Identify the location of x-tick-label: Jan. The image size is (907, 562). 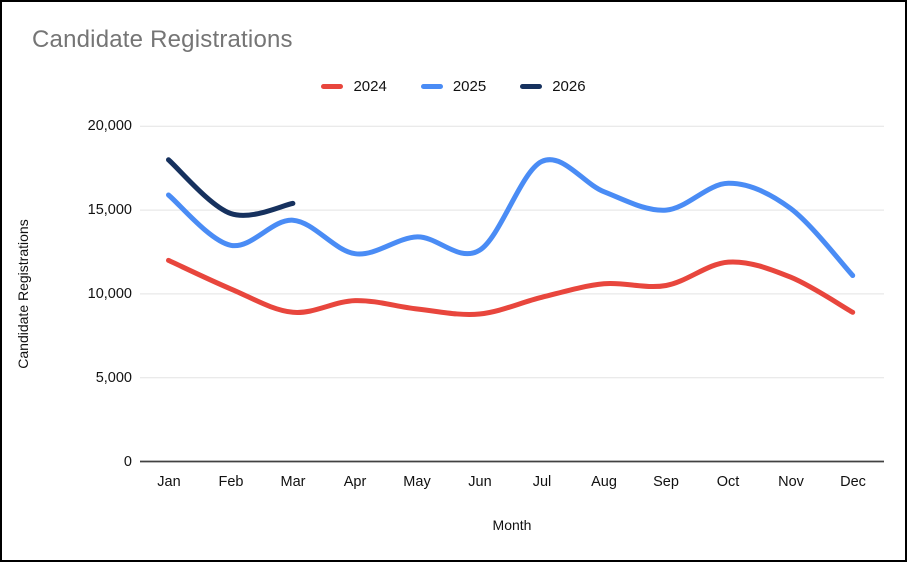
(169, 482).